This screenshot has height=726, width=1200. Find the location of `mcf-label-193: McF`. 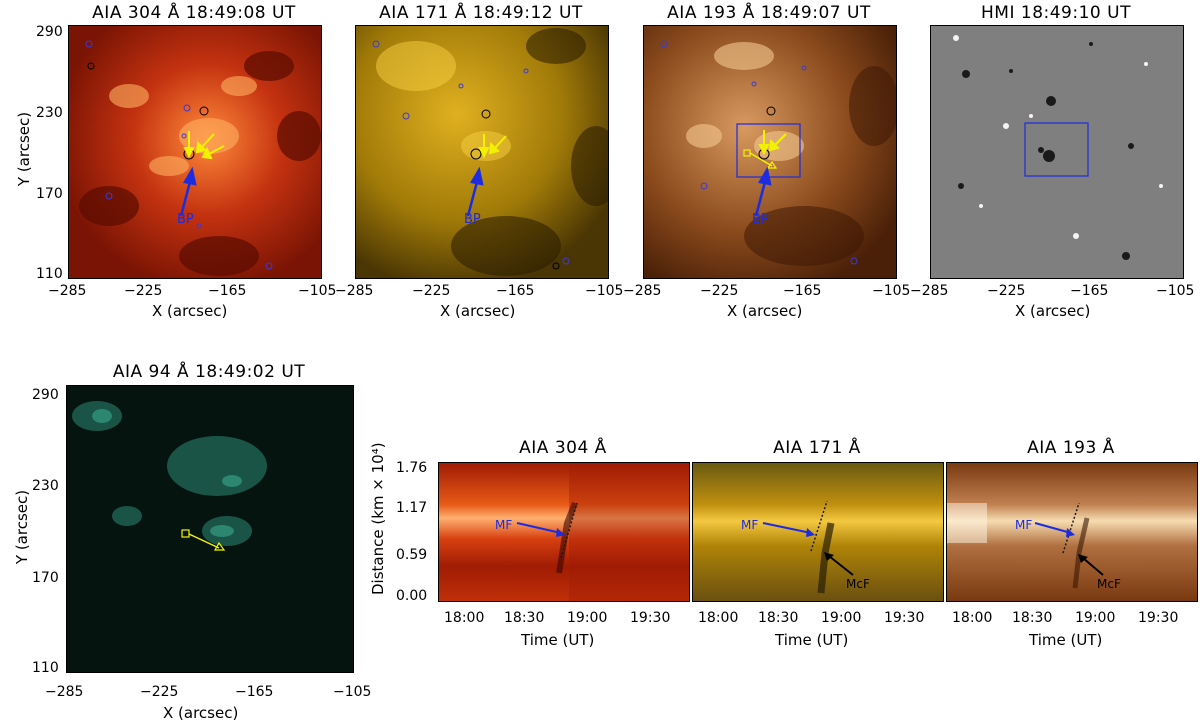

mcf-label-193: McF is located at coordinates (1109, 584).